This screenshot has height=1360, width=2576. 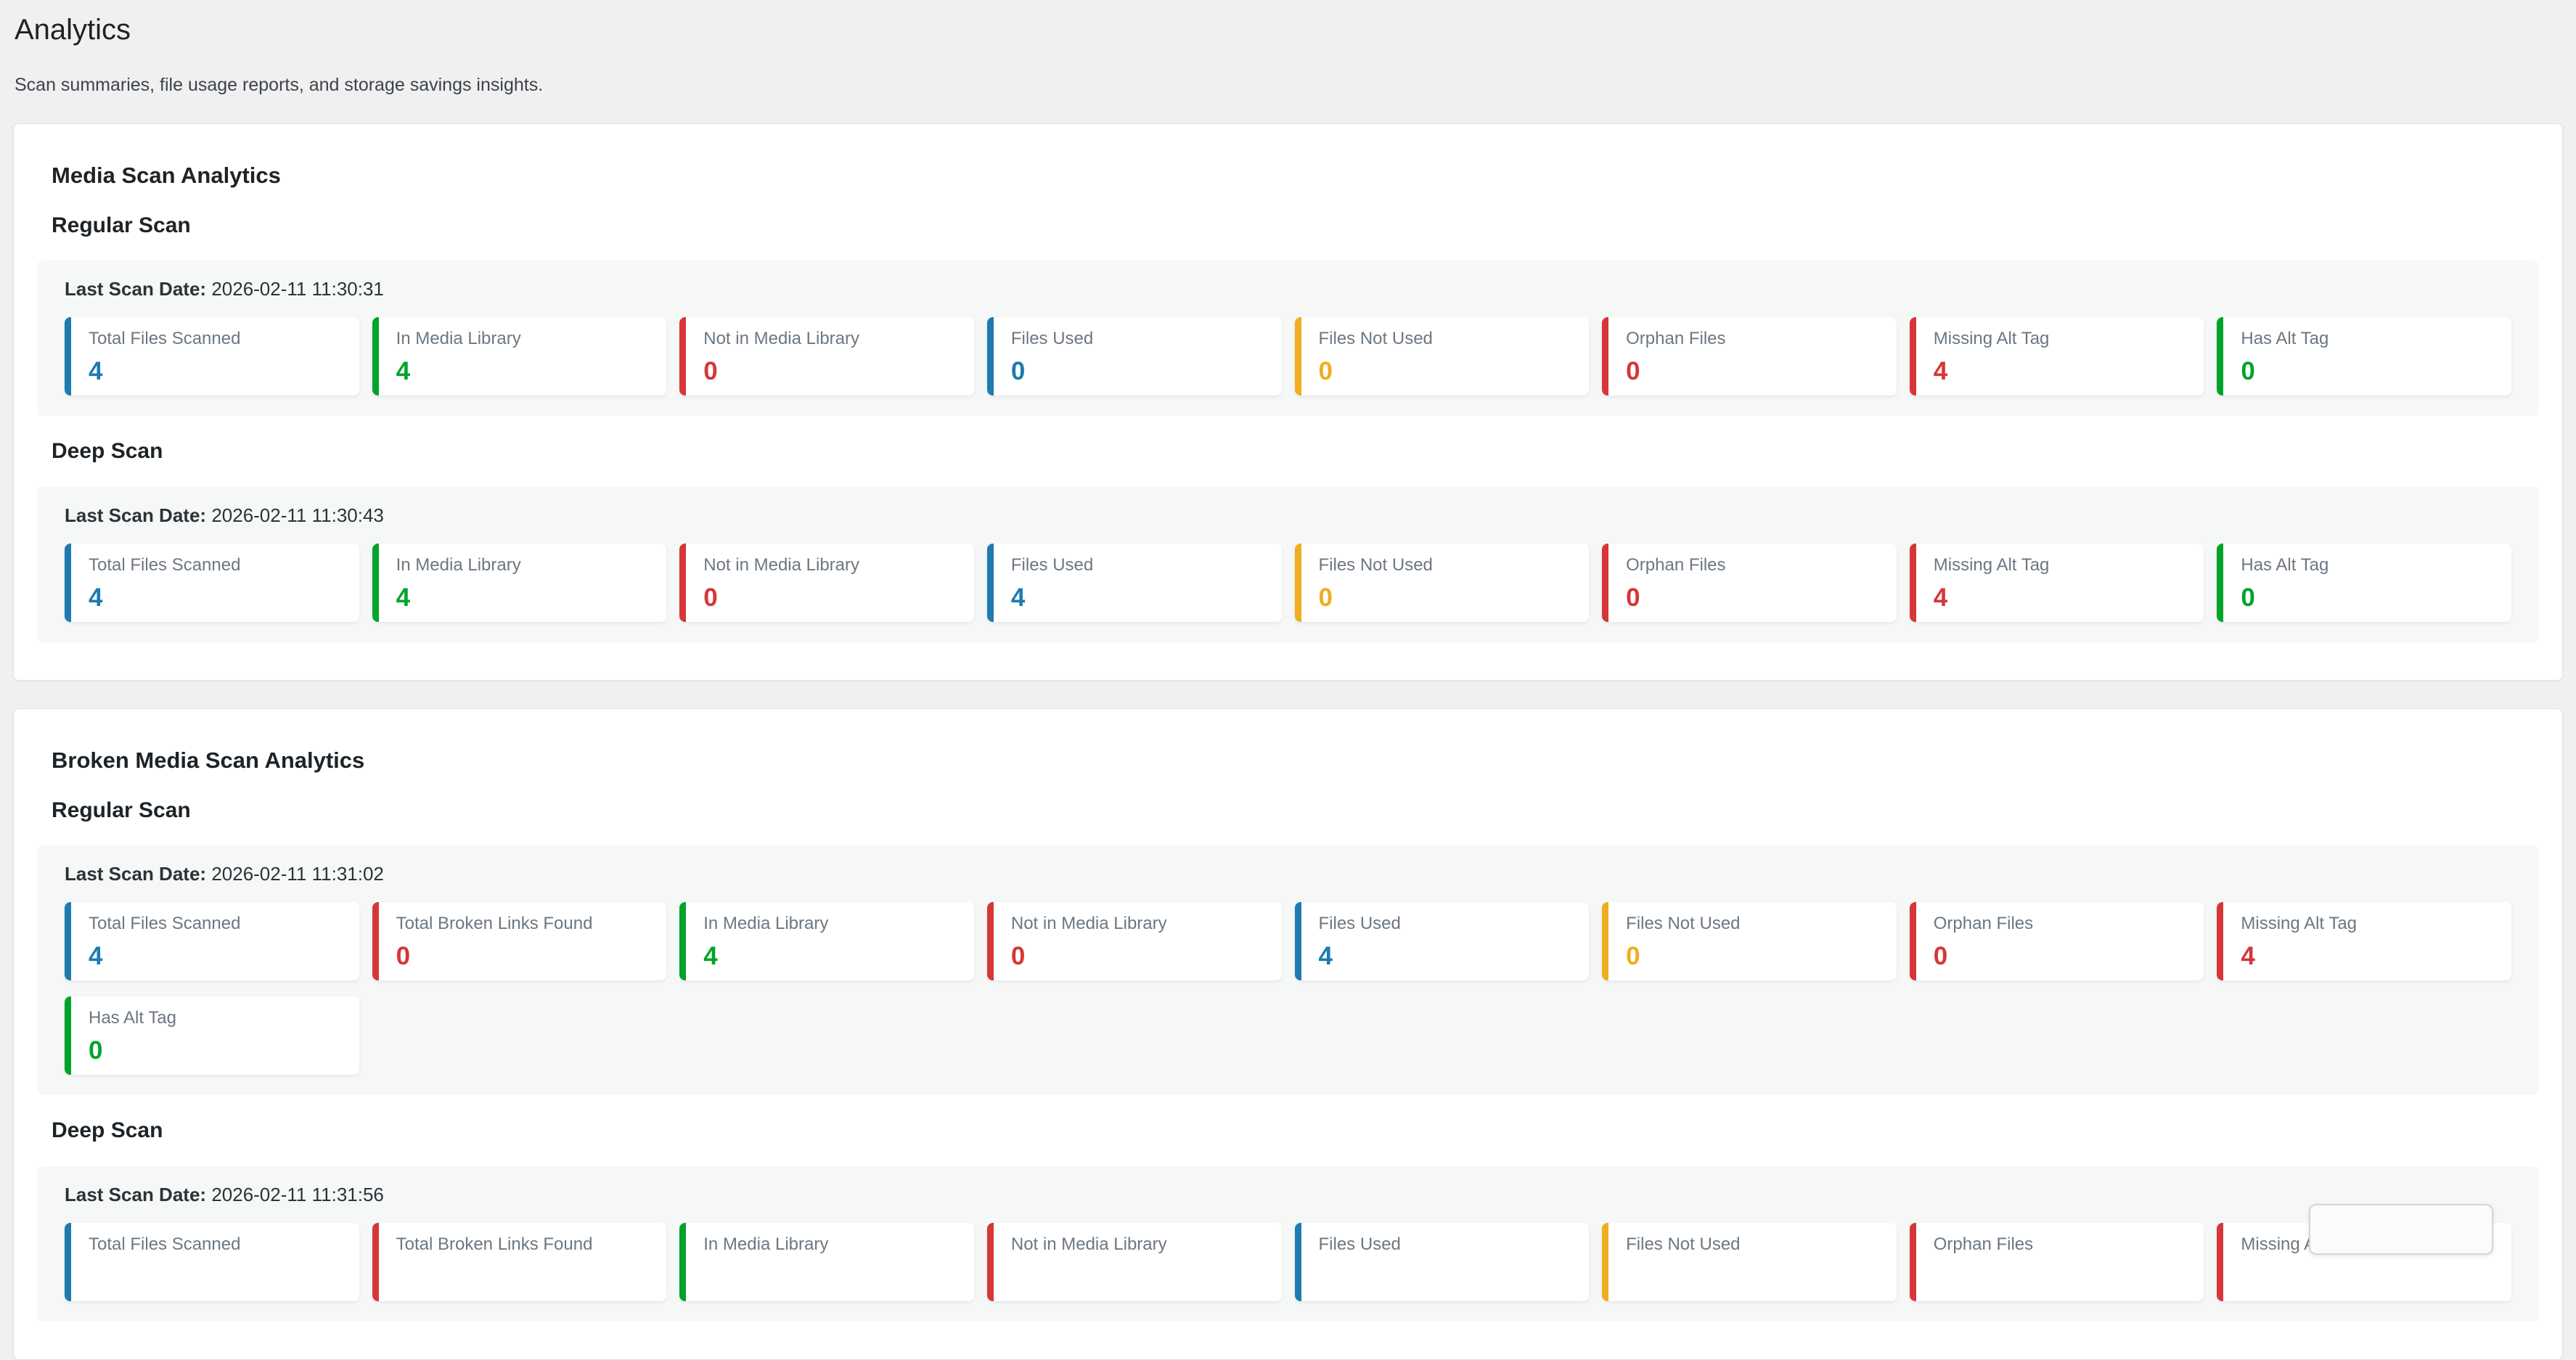 What do you see at coordinates (1288, 289) in the screenshot?
I see `last-scan-date: Last Scan Date: 2026-02-11 11:30:31` at bounding box center [1288, 289].